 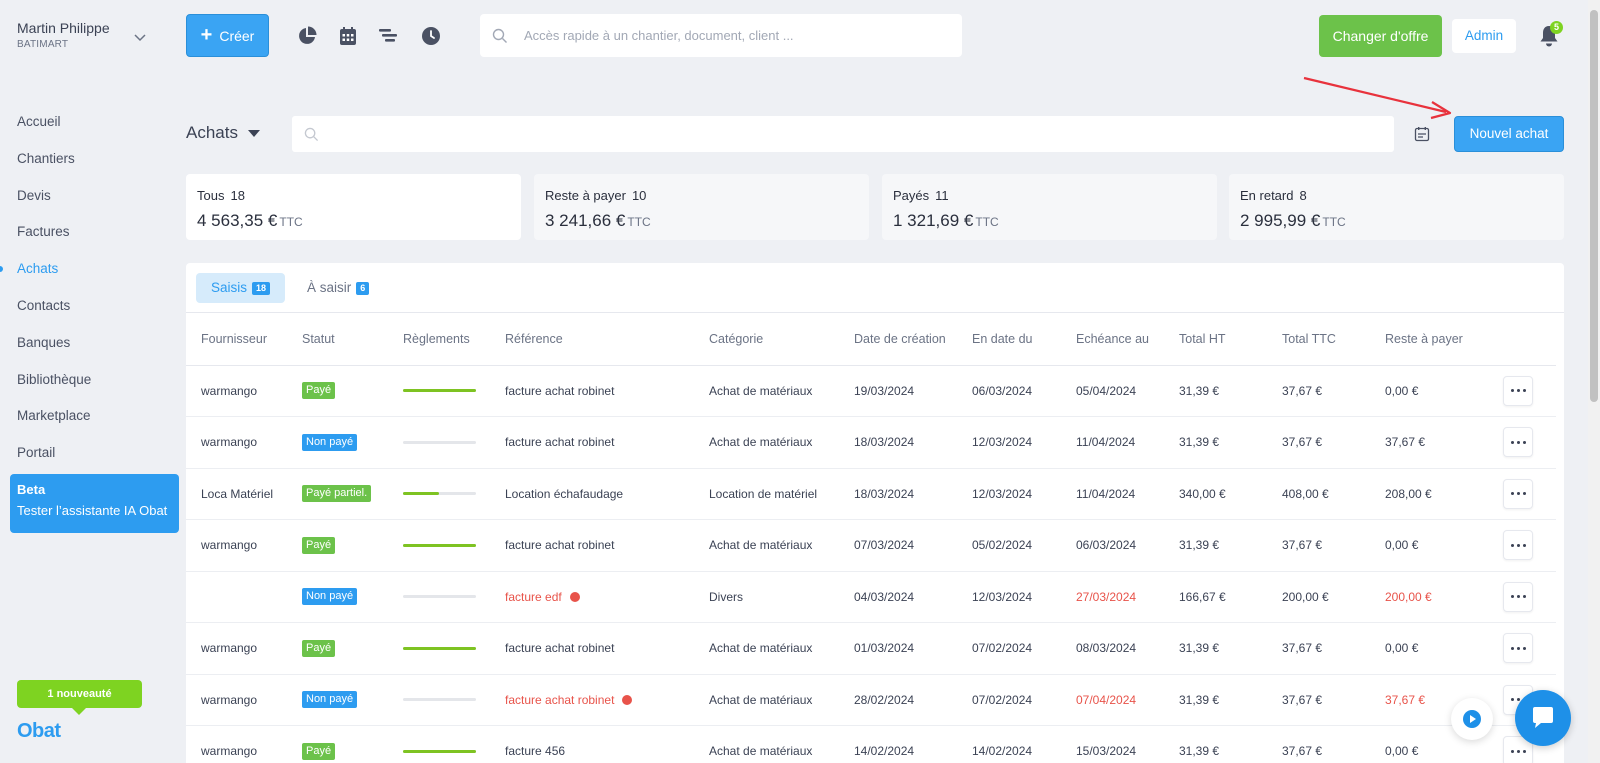 I want to click on summary-card-label: Payés 11, so click(x=1049, y=195).